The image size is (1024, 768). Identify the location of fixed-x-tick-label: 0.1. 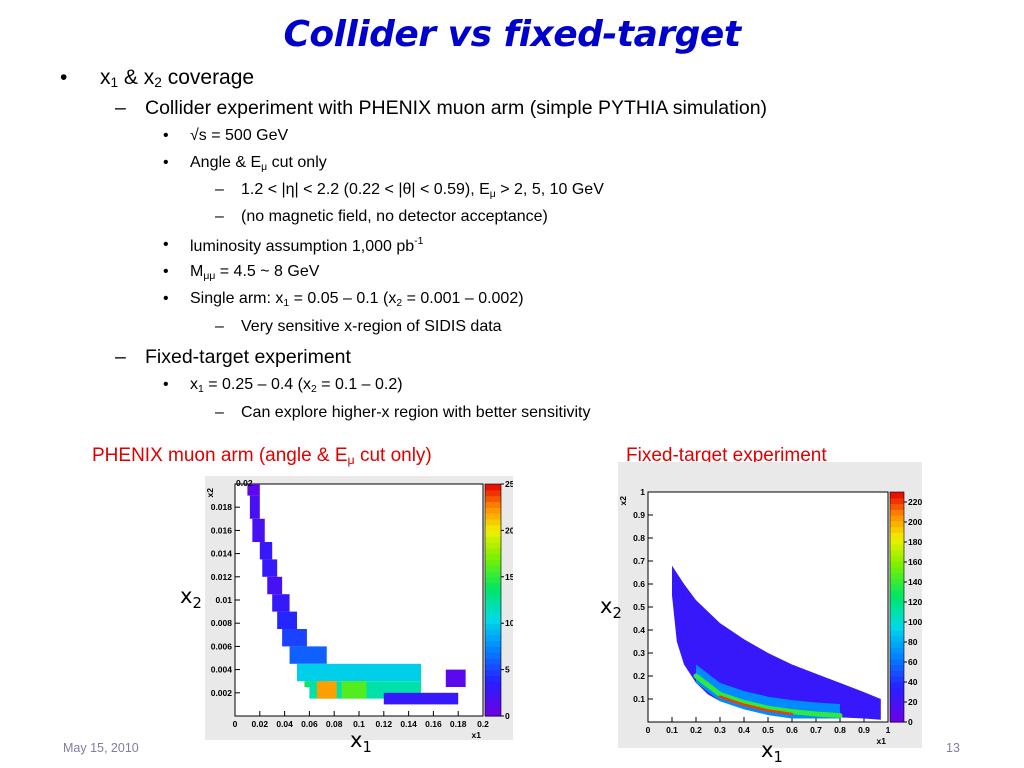
(672, 730).